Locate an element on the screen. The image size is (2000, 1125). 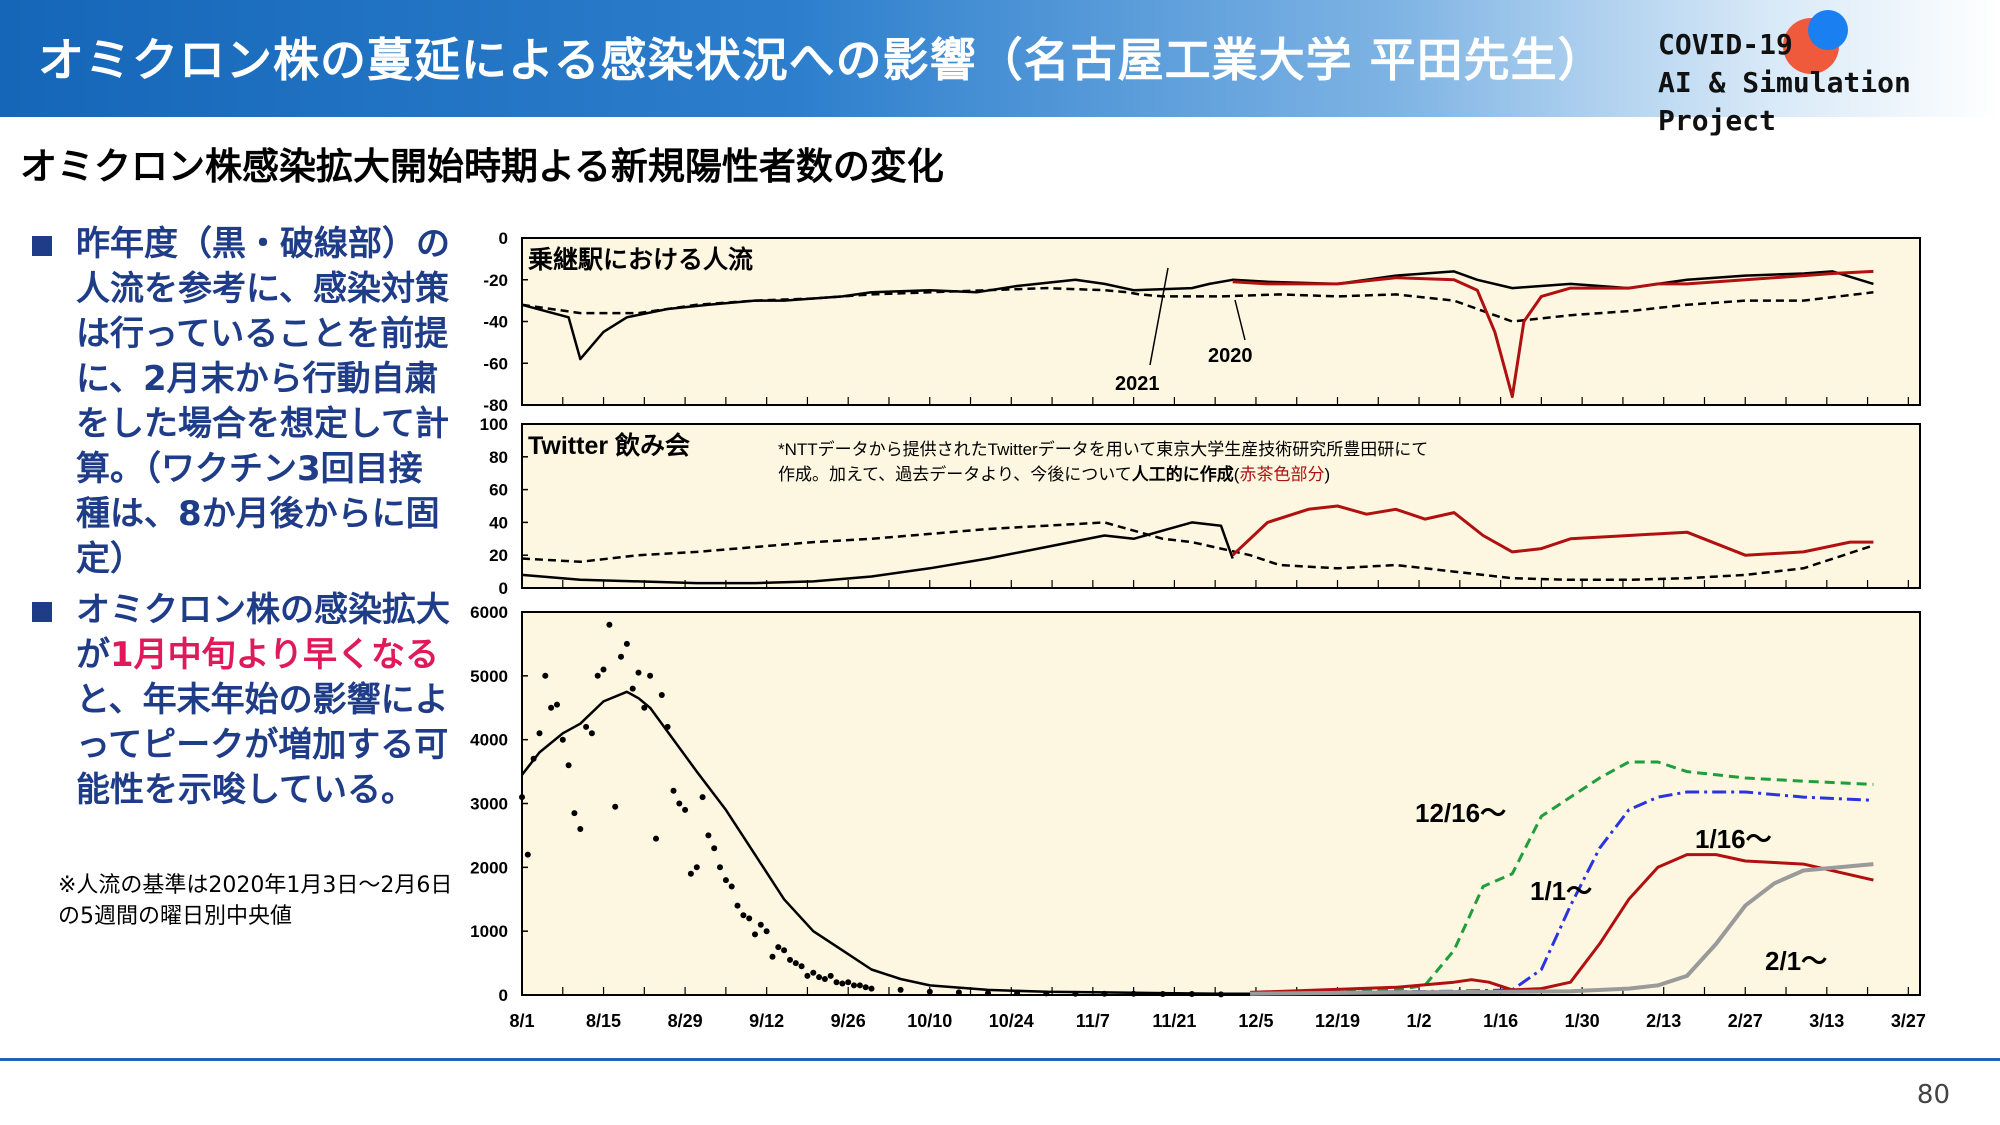
label-2021: 2021 is located at coordinates (1137, 384).